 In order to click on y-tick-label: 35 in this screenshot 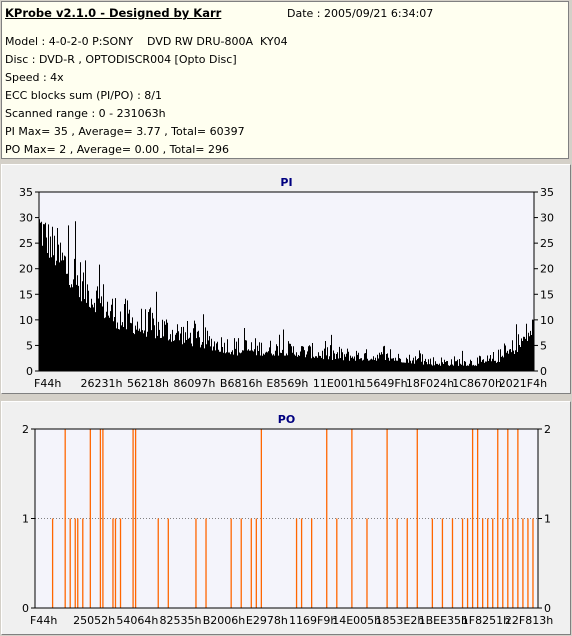, I will do `click(26, 192)`.